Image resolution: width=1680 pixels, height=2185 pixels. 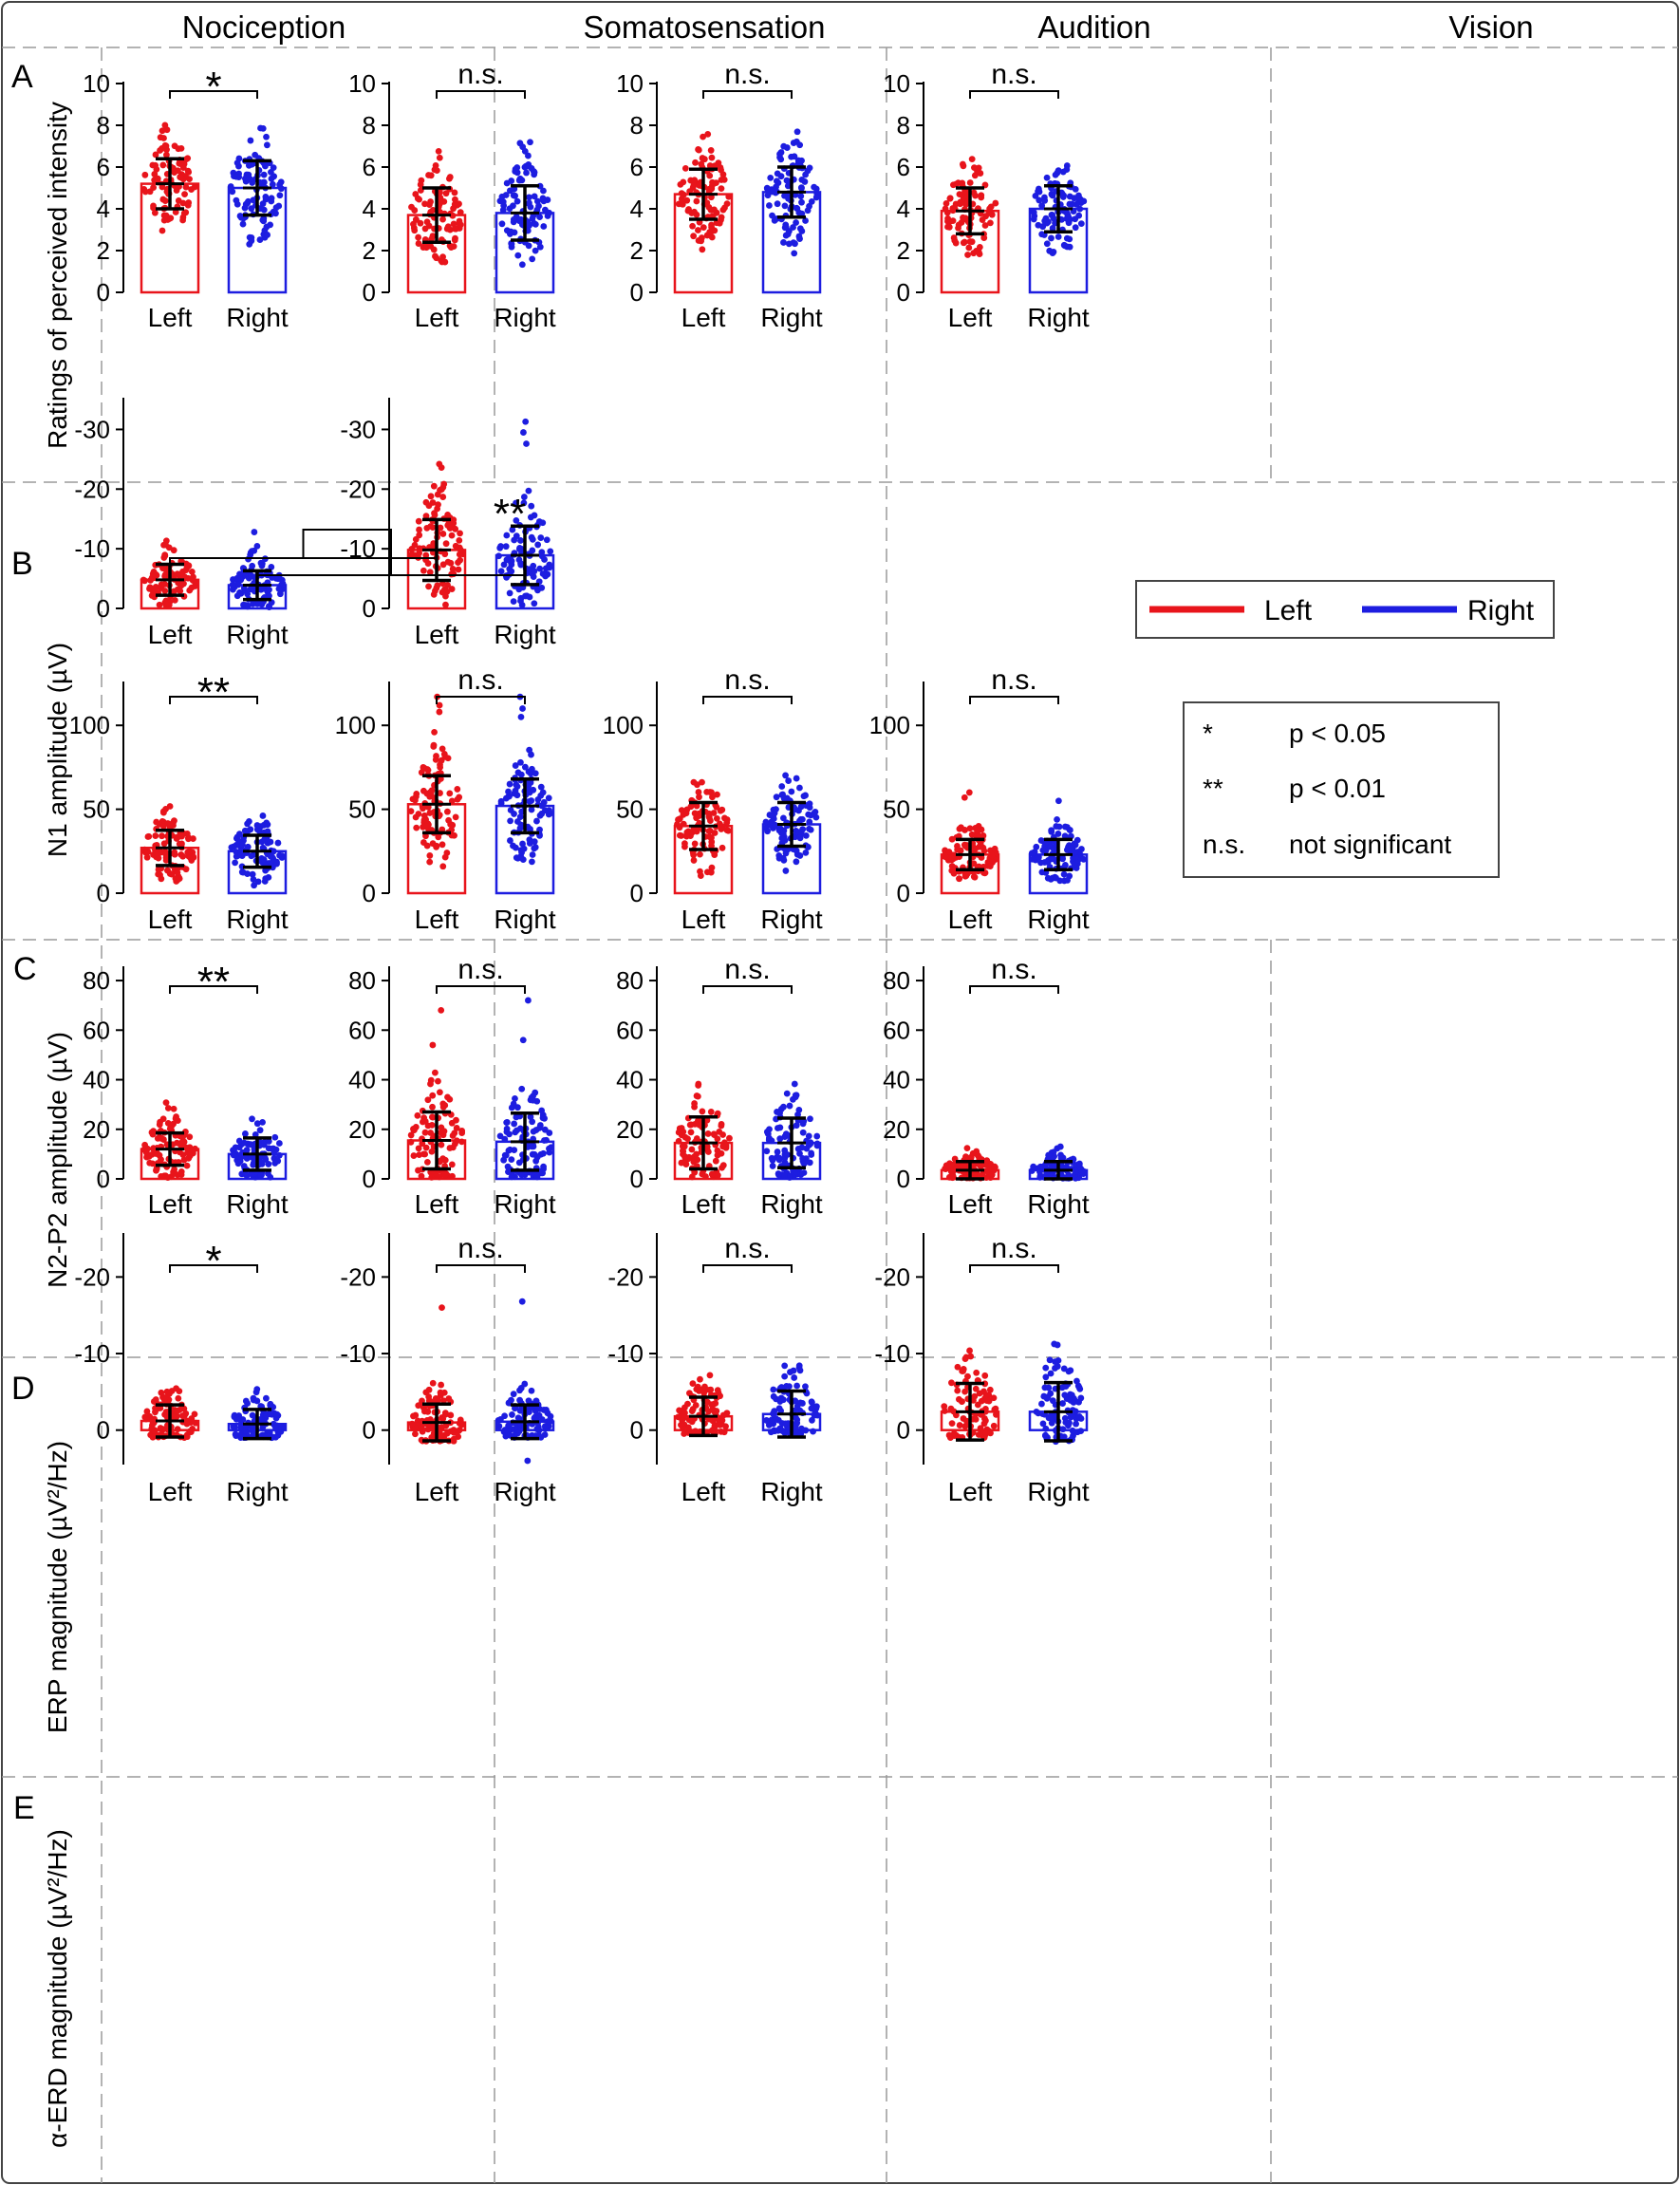 What do you see at coordinates (1014, 969) in the screenshot?
I see `significance-label: n.s.` at bounding box center [1014, 969].